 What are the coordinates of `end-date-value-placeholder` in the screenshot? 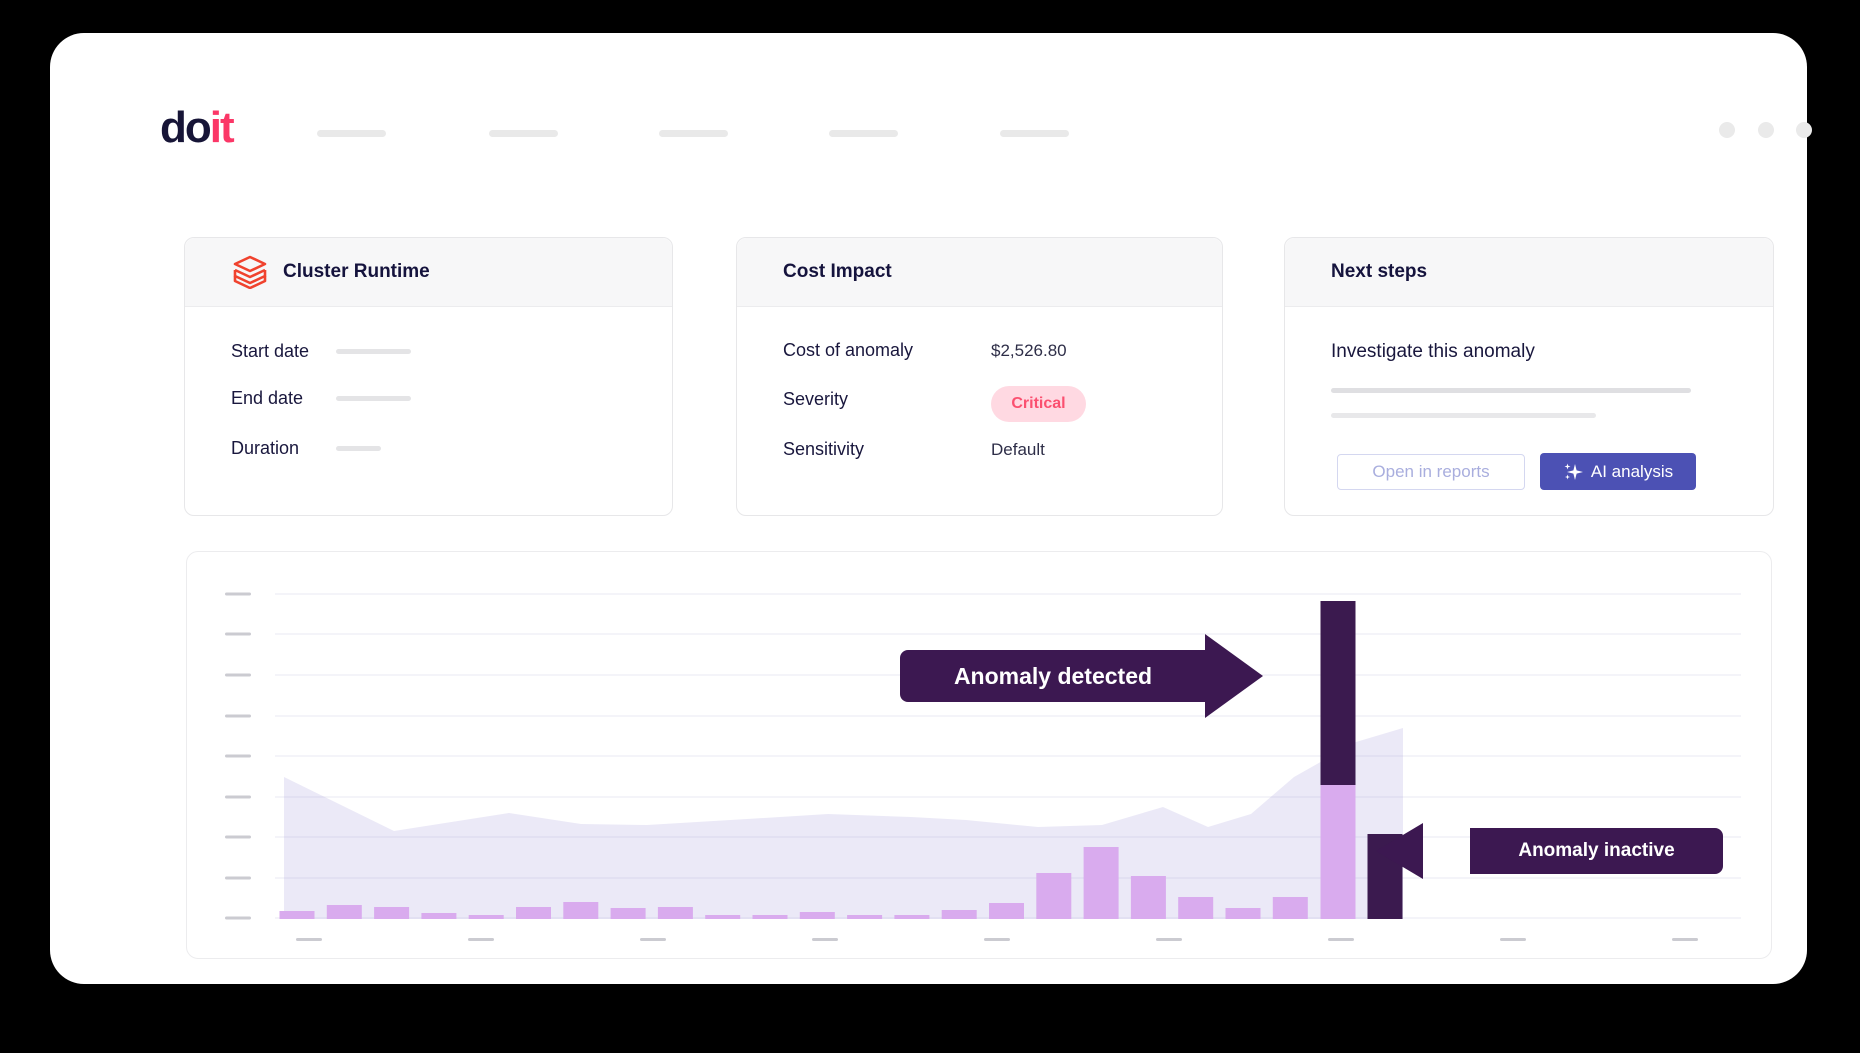 It's located at (373, 398).